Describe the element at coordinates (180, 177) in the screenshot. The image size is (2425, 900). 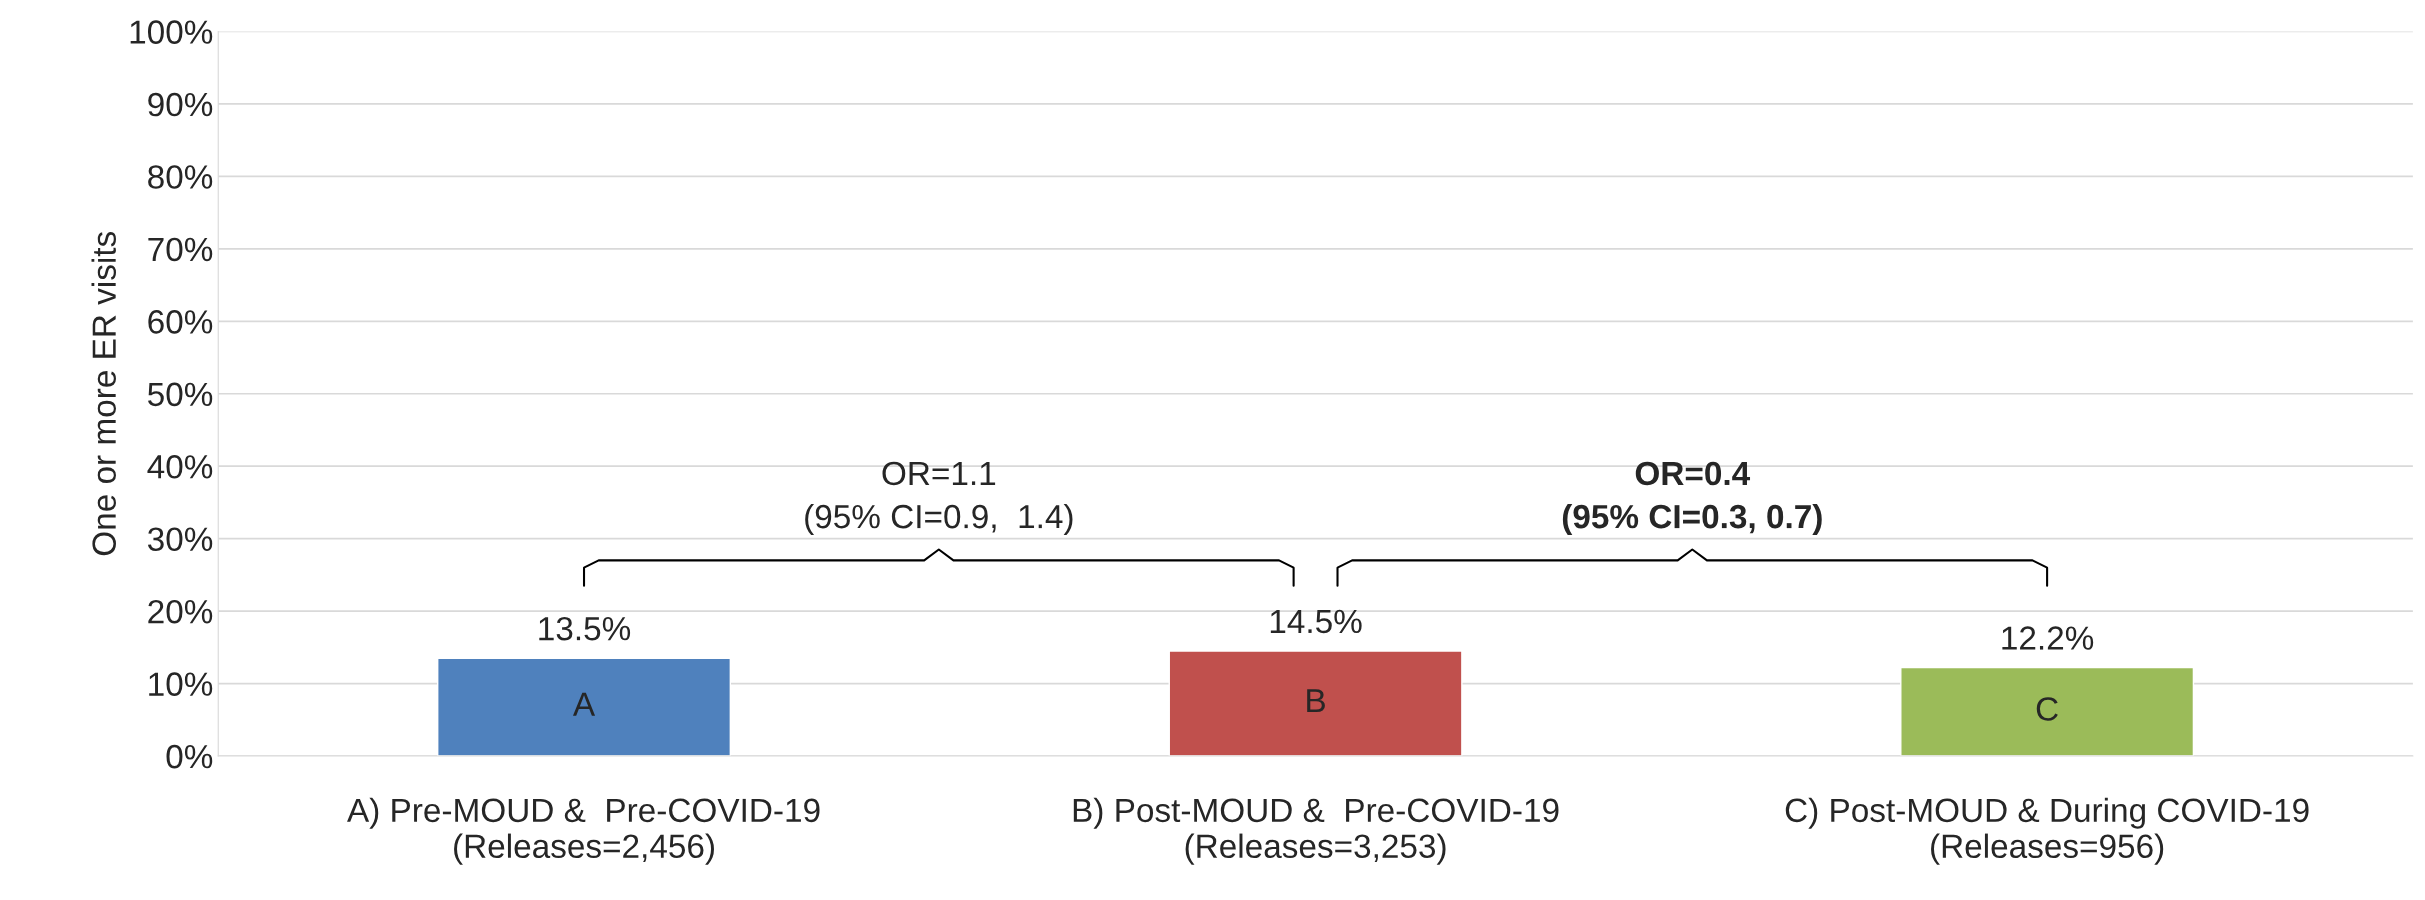
I see `y-tick-label: 80%` at that location.